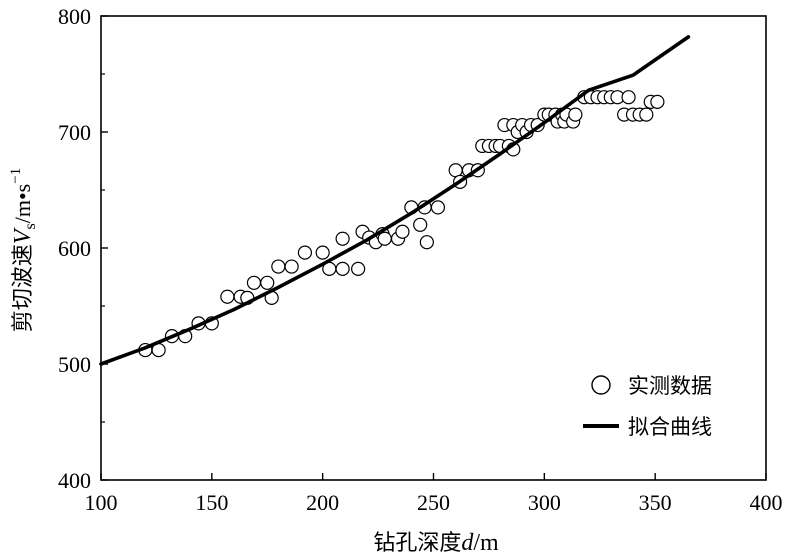 The image size is (794, 559). Describe the element at coordinates (16, 176) in the screenshot. I see `y-axis-title-sup: −1` at that location.